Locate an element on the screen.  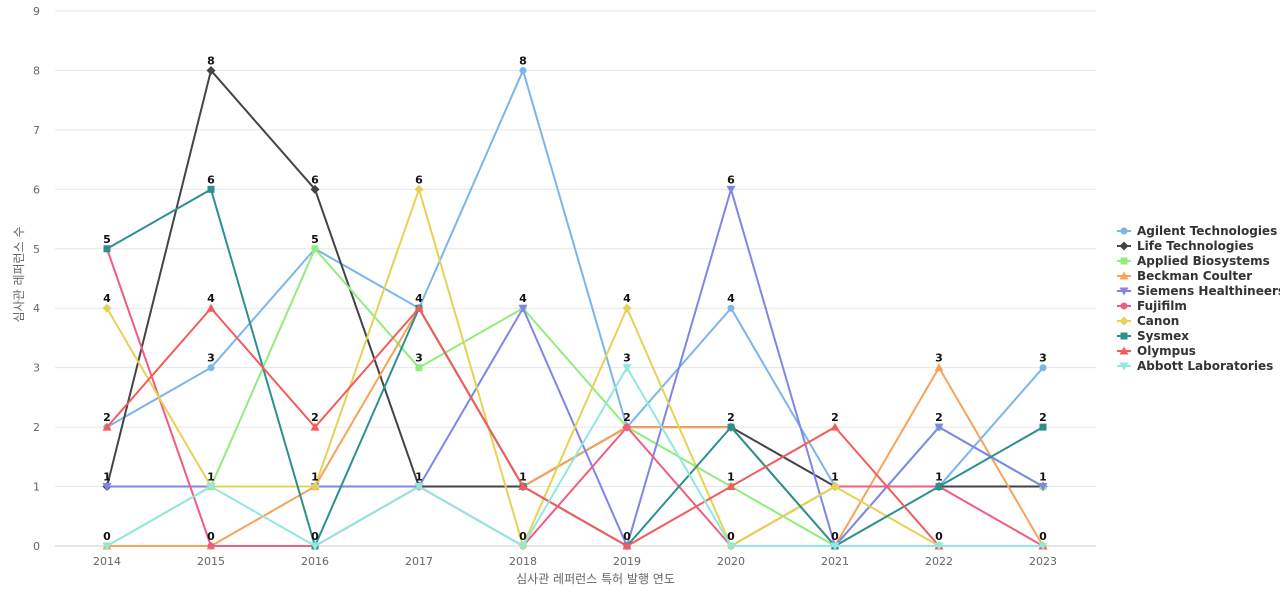
legend-item: Beckman Coulter is located at coordinates (1184, 276).